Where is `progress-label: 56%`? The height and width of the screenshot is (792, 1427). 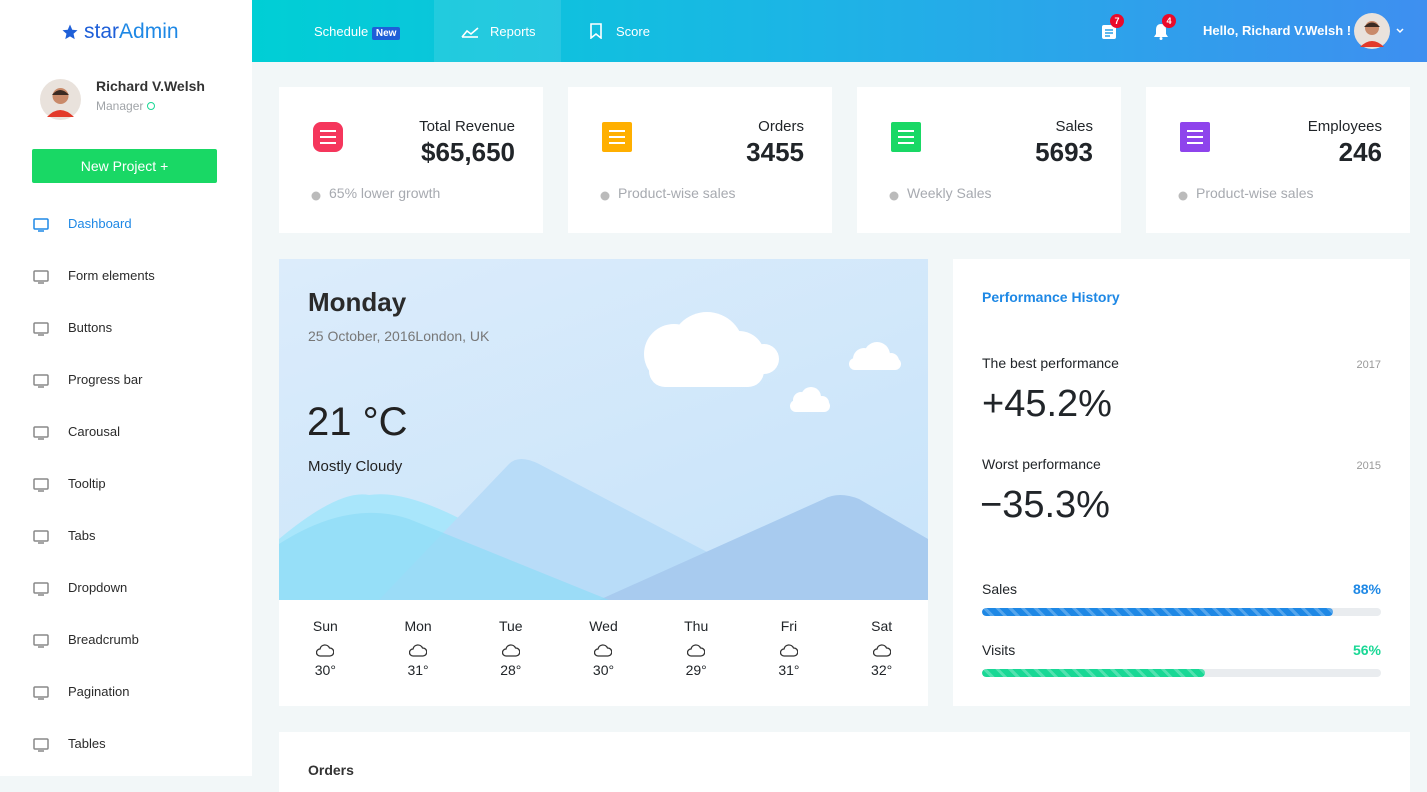
progress-label: 56% is located at coordinates (1366, 650).